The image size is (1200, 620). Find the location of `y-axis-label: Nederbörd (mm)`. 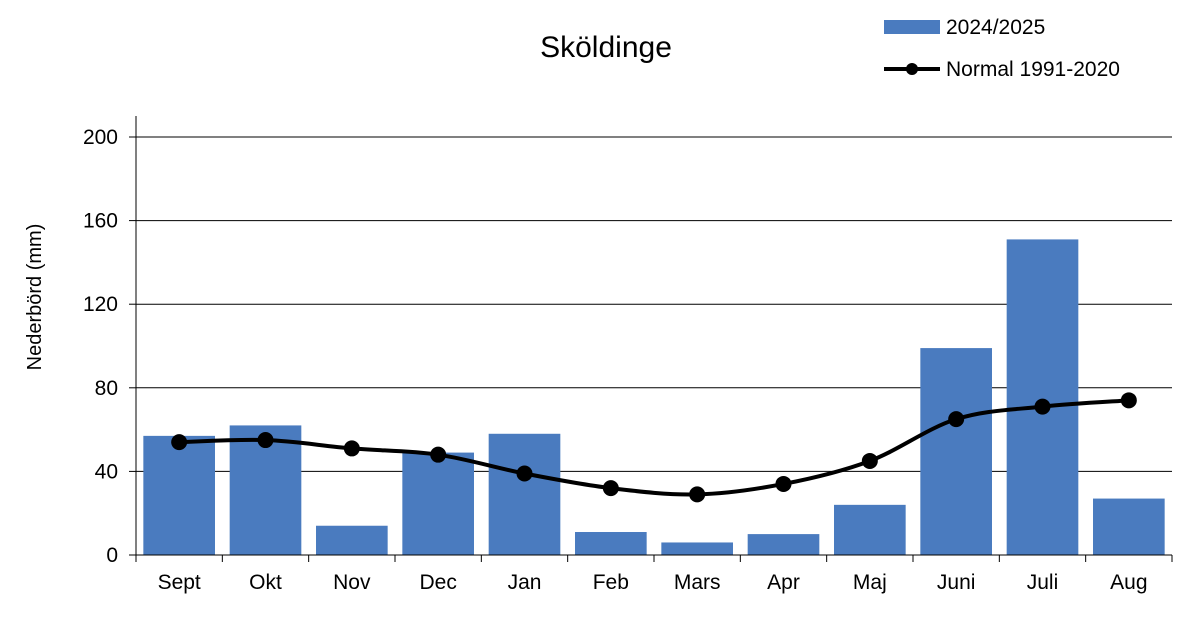

y-axis-label: Nederbörd (mm) is located at coordinates (35, 297).